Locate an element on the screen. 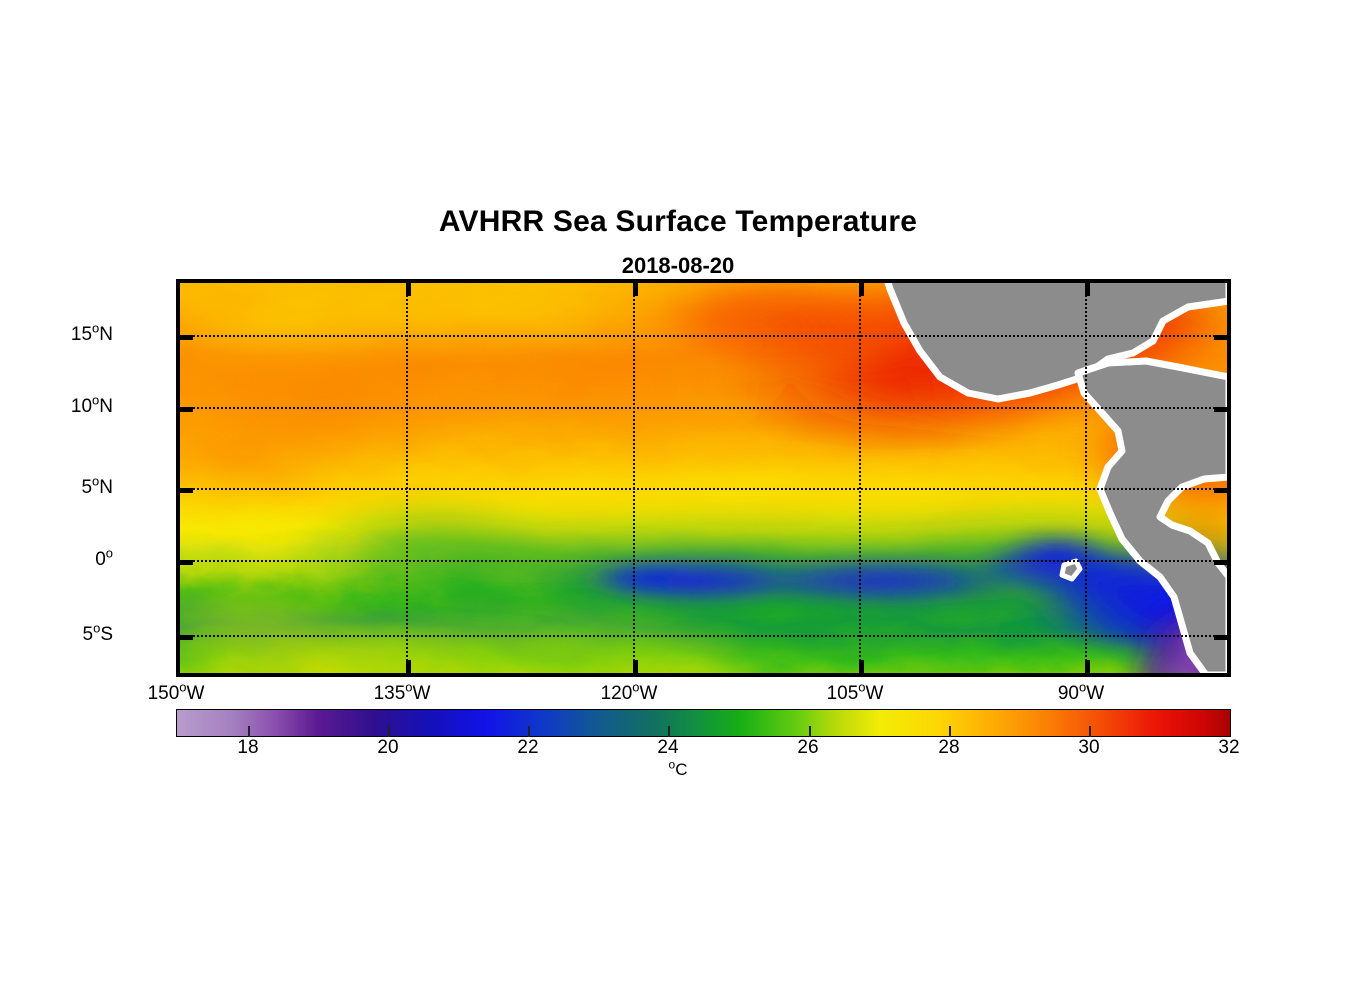  xtick-top-90w is located at coordinates (1087, 289).